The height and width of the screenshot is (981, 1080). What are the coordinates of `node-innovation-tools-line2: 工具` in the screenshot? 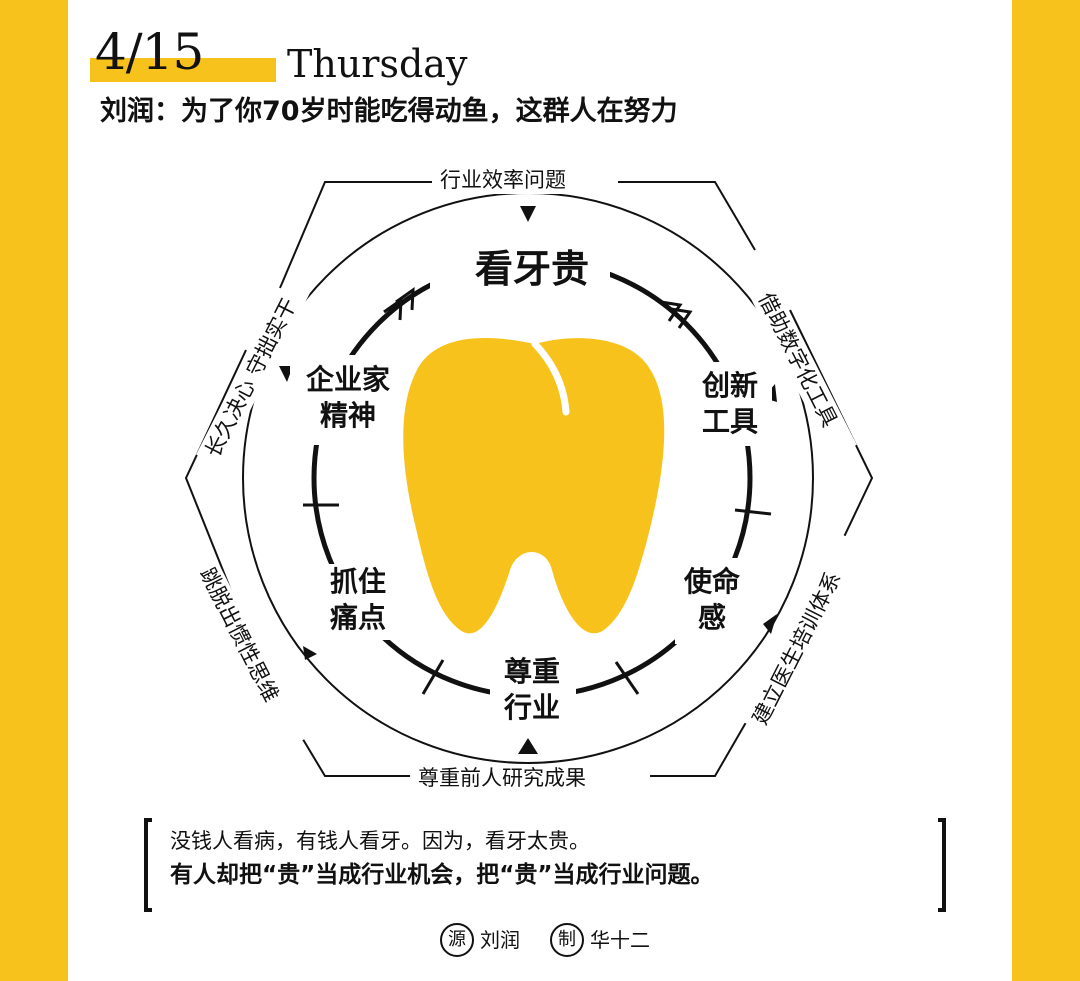 It's located at (729, 421).